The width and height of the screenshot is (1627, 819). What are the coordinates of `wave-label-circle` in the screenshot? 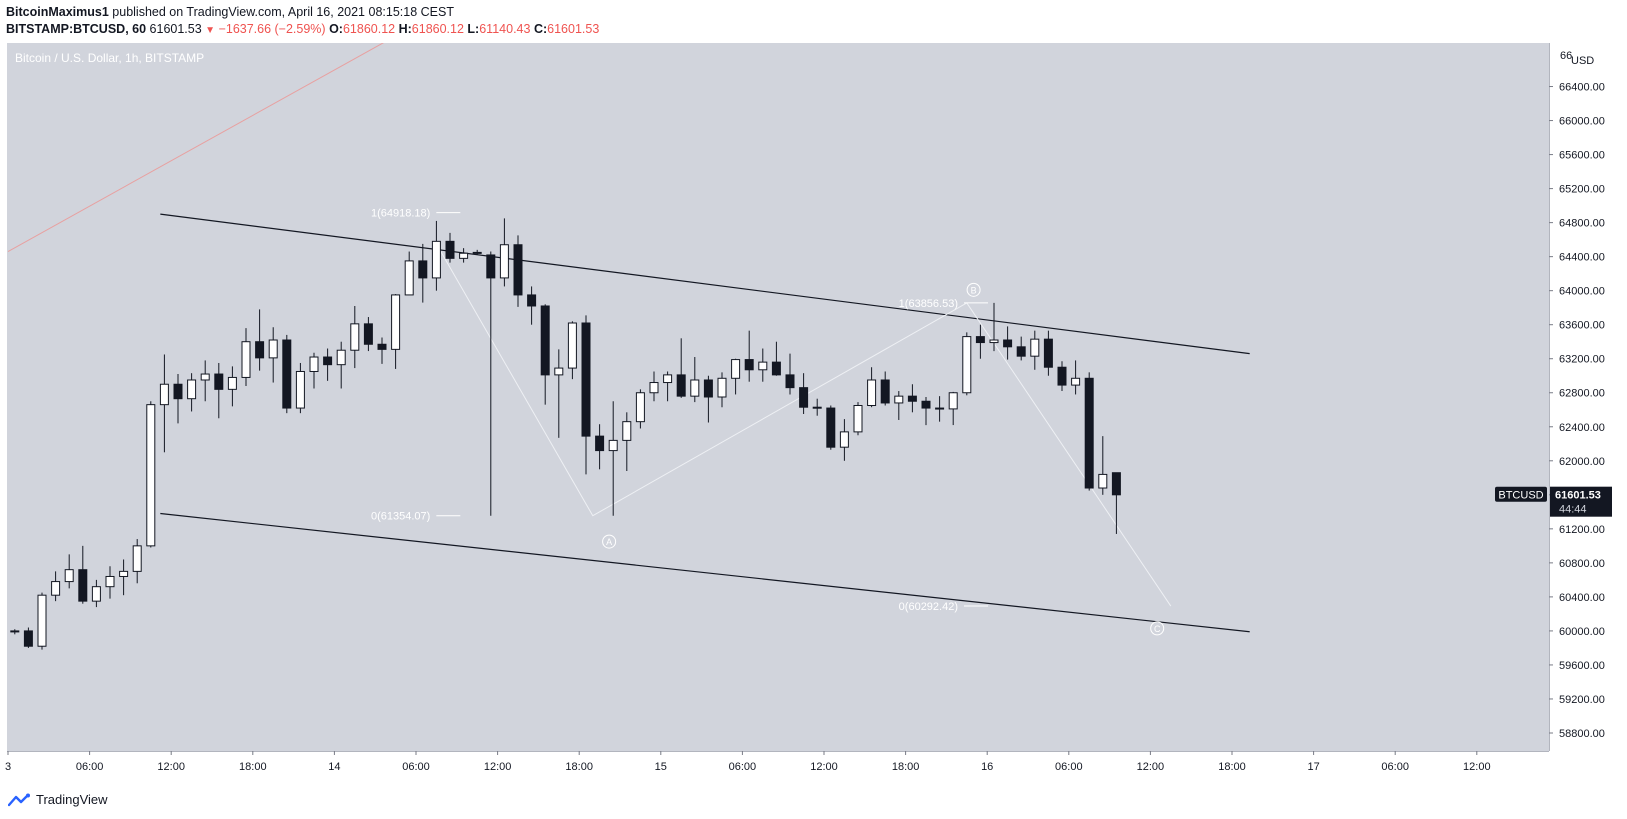 It's located at (973, 289).